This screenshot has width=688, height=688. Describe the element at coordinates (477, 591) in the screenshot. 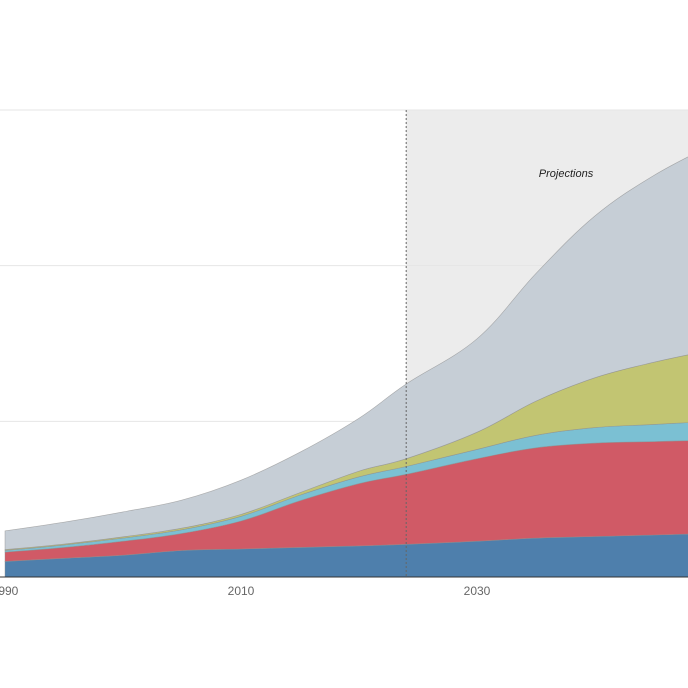

I see `x-tick-label: 2030` at that location.